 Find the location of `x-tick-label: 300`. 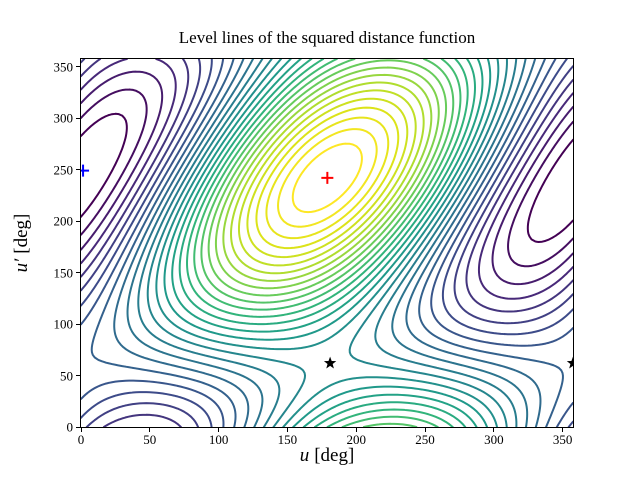

x-tick-label: 300 is located at coordinates (494, 439).